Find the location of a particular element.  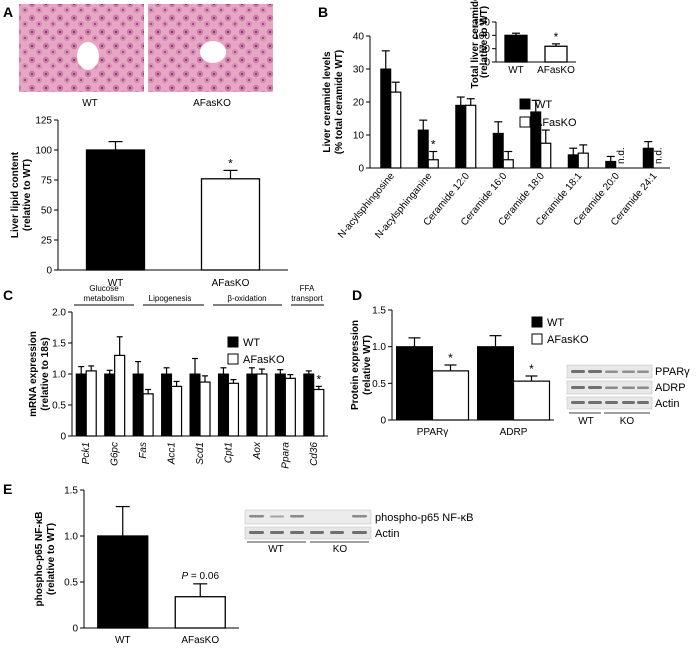

b-ytick-label: 40 is located at coordinates (359, 37).